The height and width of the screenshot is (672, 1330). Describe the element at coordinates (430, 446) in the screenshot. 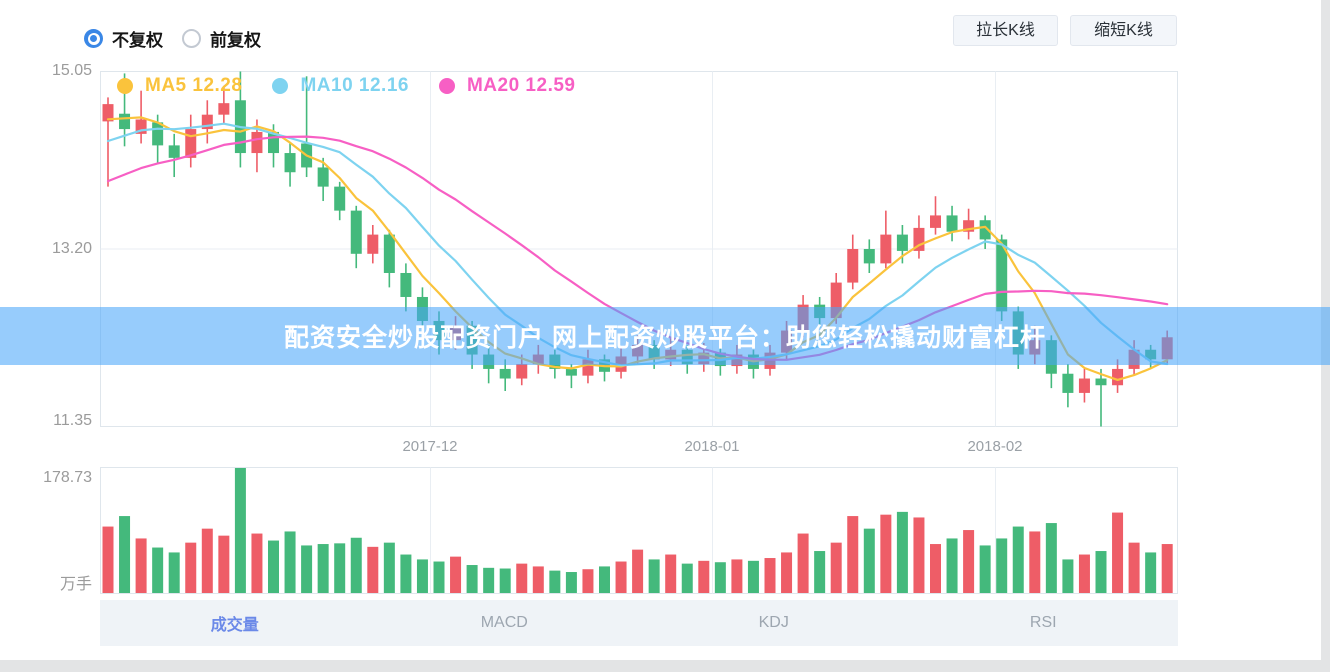

I see `date-label-2017-12: 2017-12` at that location.